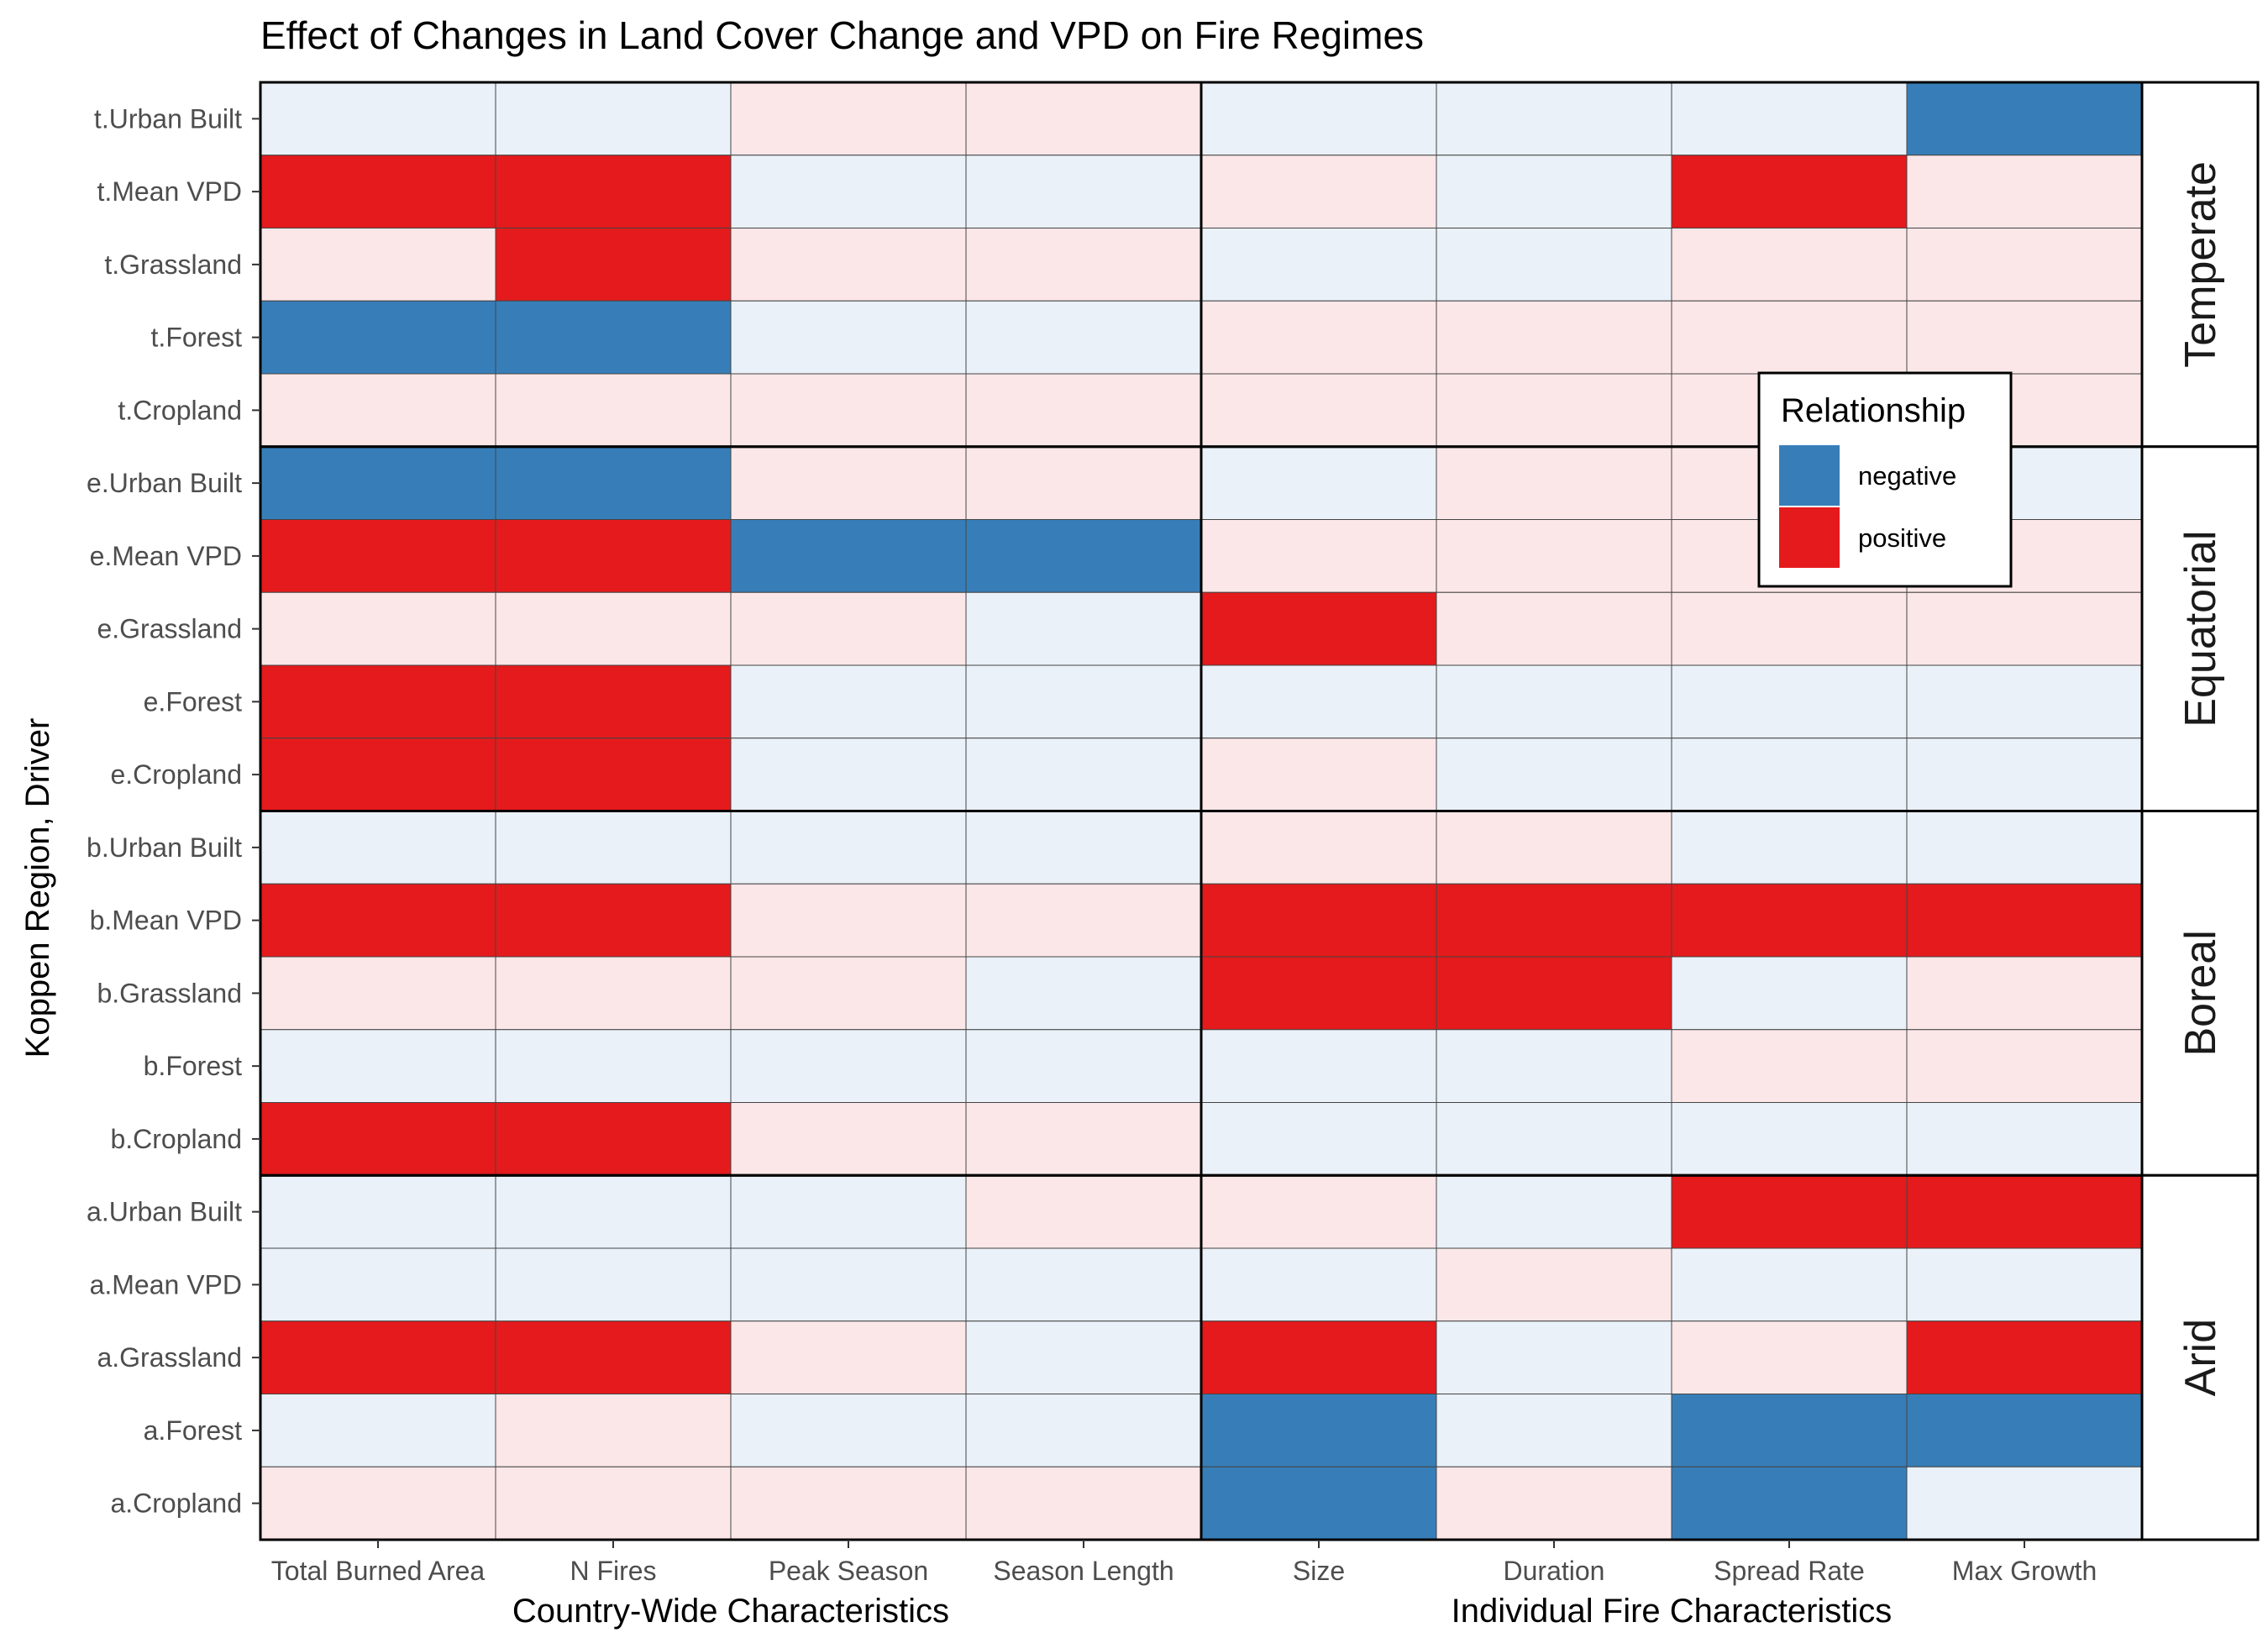 The width and height of the screenshot is (2268, 1638). Describe the element at coordinates (613, 1571) in the screenshot. I see `x-tick-label: N Fires` at that location.